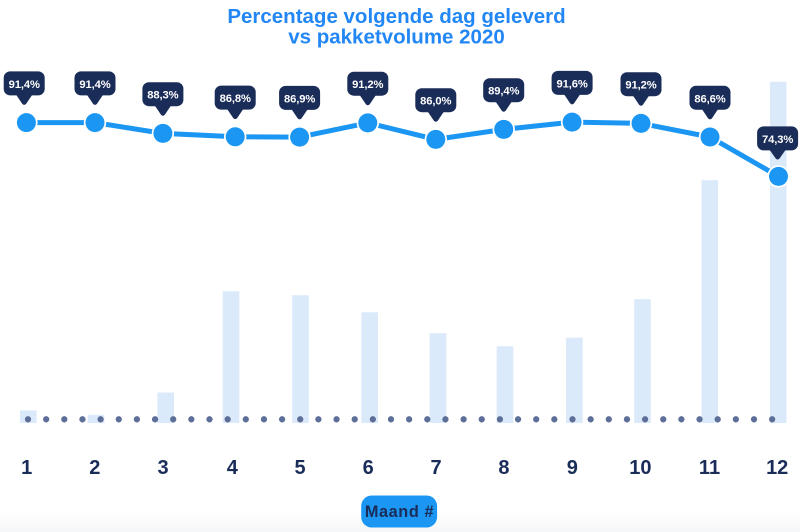 This screenshot has height=532, width=800. Describe the element at coordinates (299, 468) in the screenshot. I see `svg-text: 5` at that location.